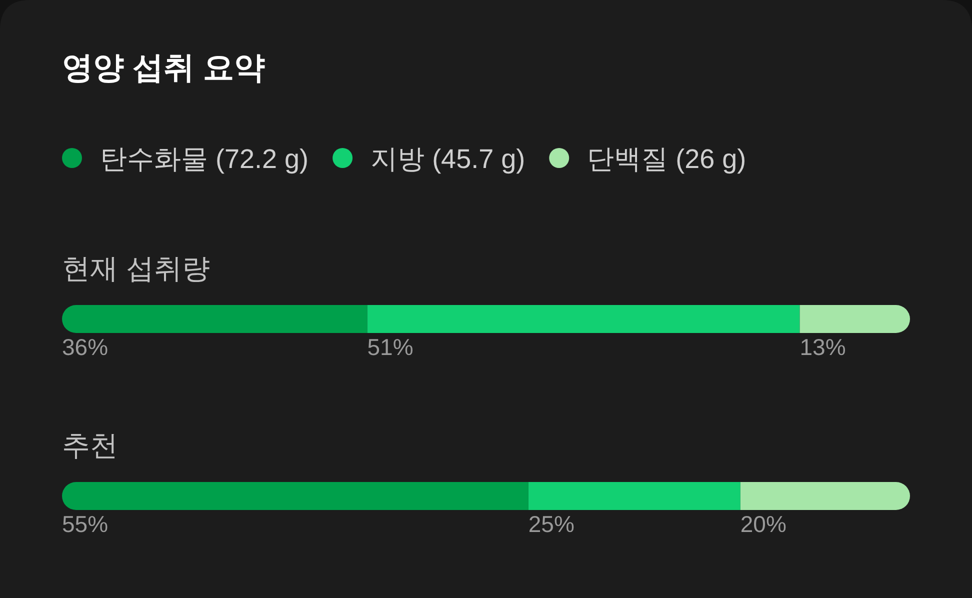  Describe the element at coordinates (85, 347) in the screenshot. I see `data-label: 36%` at that location.